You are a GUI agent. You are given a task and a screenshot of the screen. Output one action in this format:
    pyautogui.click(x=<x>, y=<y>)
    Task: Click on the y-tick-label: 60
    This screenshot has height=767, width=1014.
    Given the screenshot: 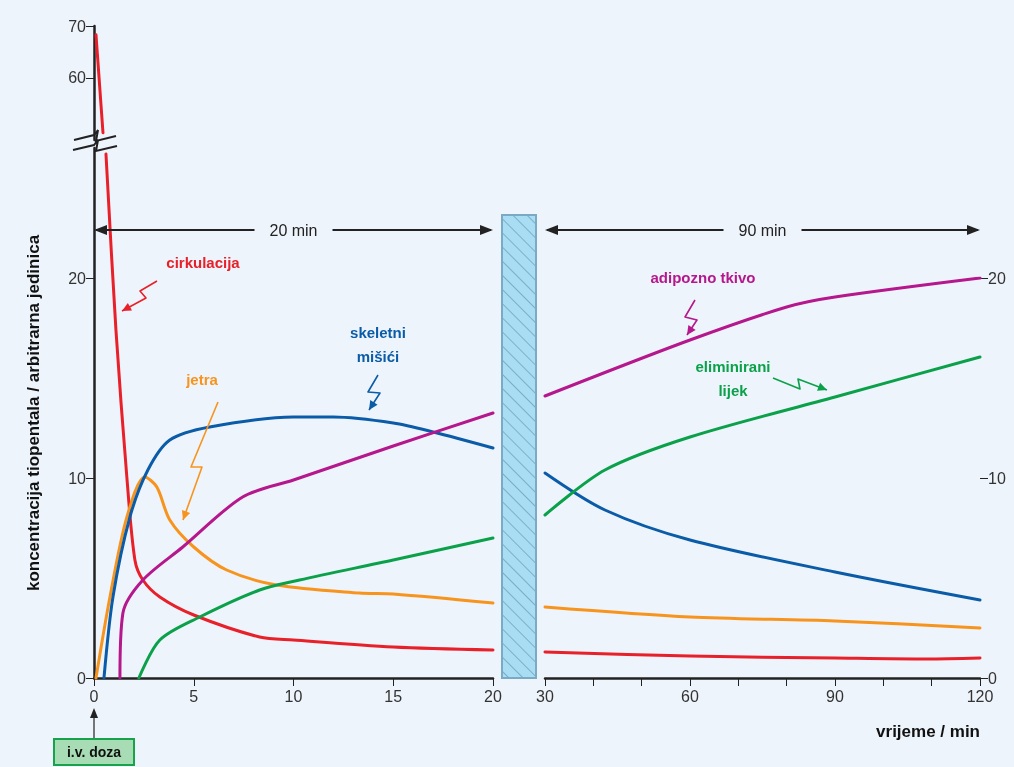 What is the action you would take?
    pyautogui.click(x=77, y=78)
    